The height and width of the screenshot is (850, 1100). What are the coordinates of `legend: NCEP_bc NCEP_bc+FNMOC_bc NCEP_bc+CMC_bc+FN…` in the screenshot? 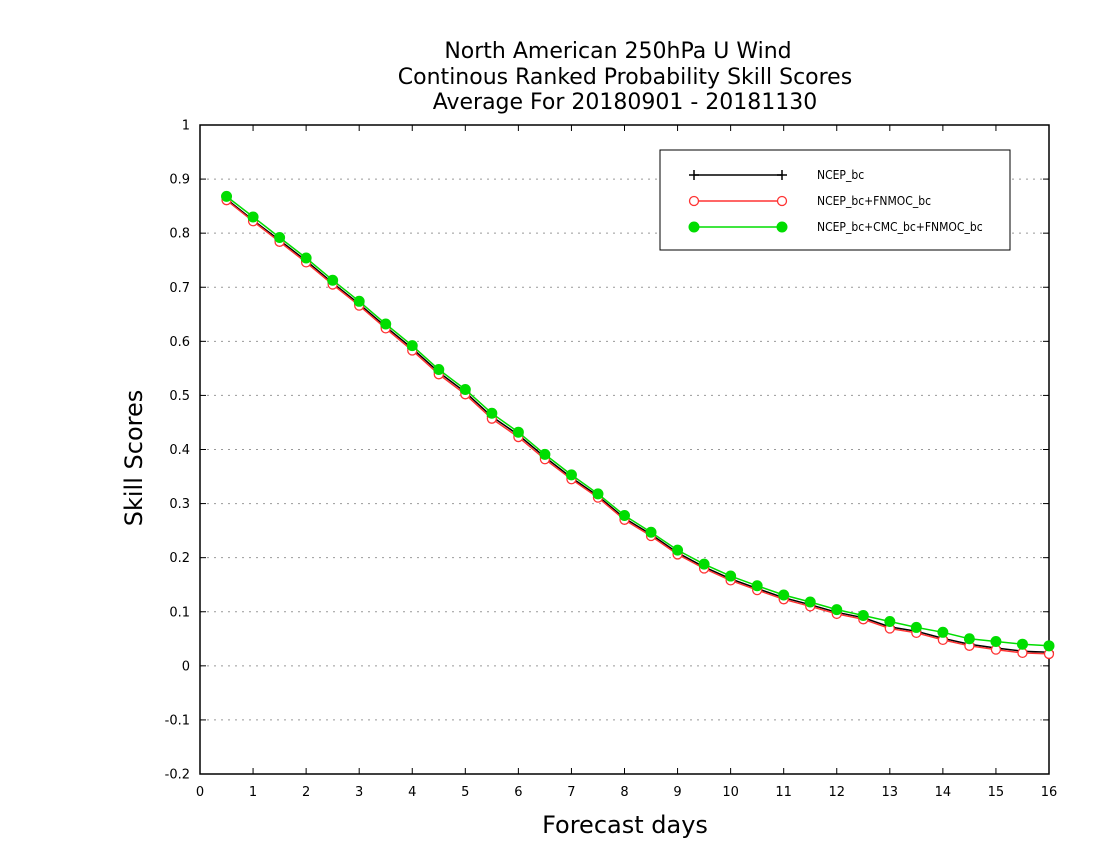 It's located at (835, 200).